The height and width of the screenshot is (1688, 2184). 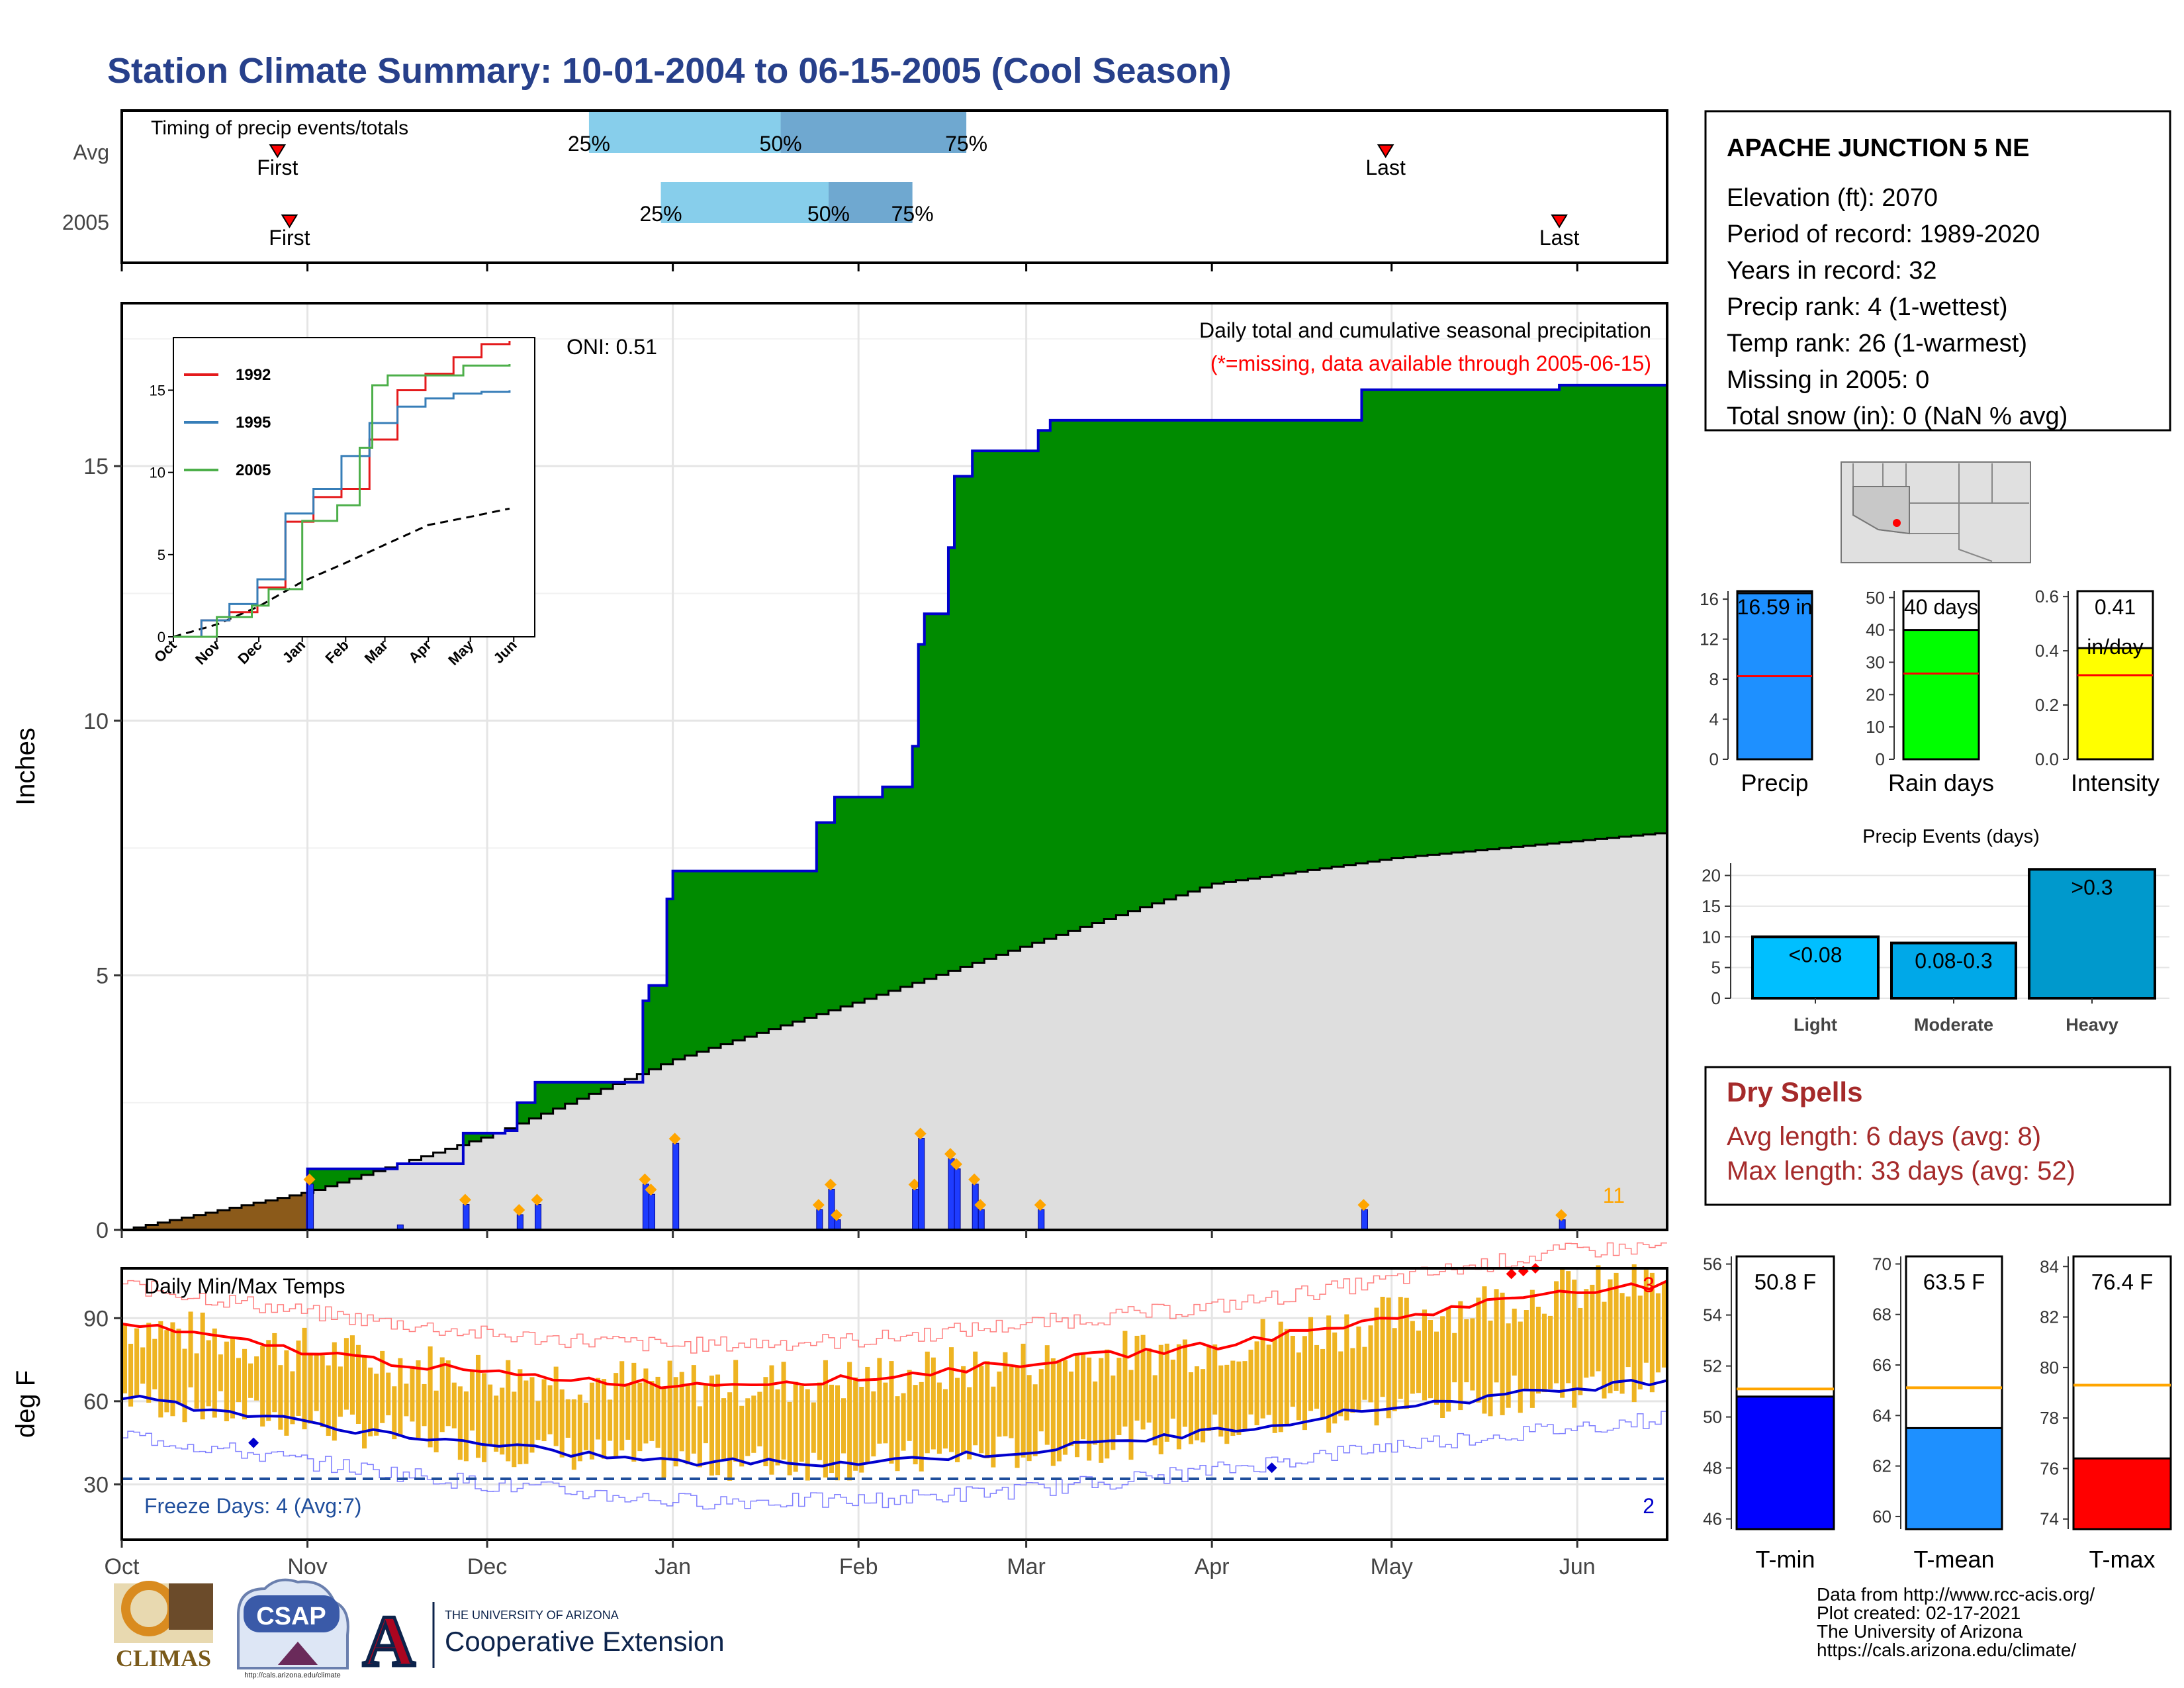 What do you see at coordinates (1875, 662) in the screenshot?
I see `mini-bar-tick-label: 30` at bounding box center [1875, 662].